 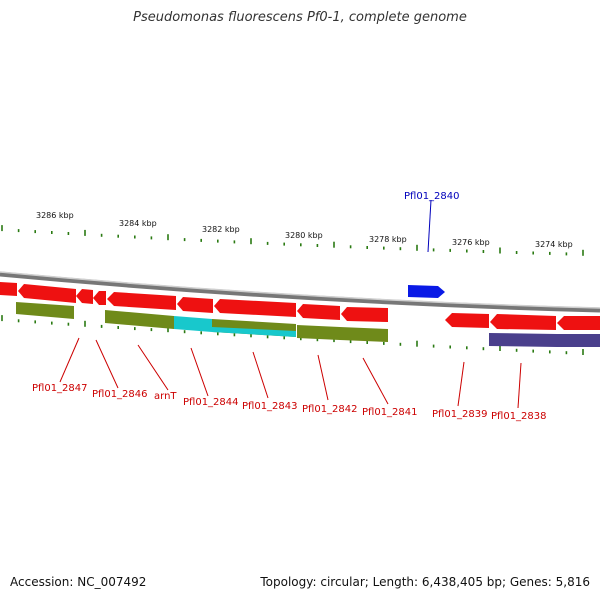 What do you see at coordinates (193, 324) in the screenshot?
I see `cyan-bar-arnT` at bounding box center [193, 324].